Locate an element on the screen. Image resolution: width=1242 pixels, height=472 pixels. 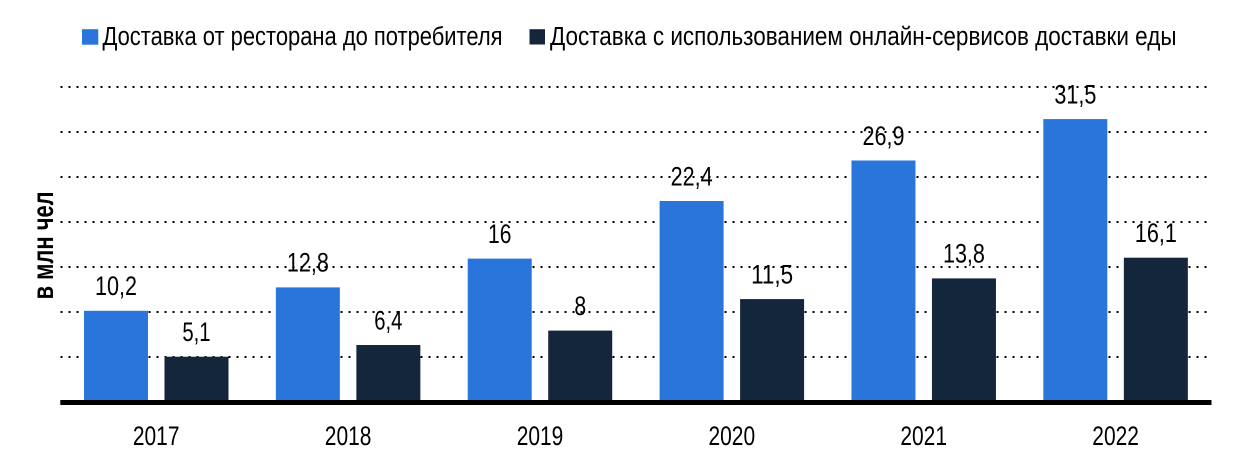
svg-text: 13,8 is located at coordinates (964, 254).